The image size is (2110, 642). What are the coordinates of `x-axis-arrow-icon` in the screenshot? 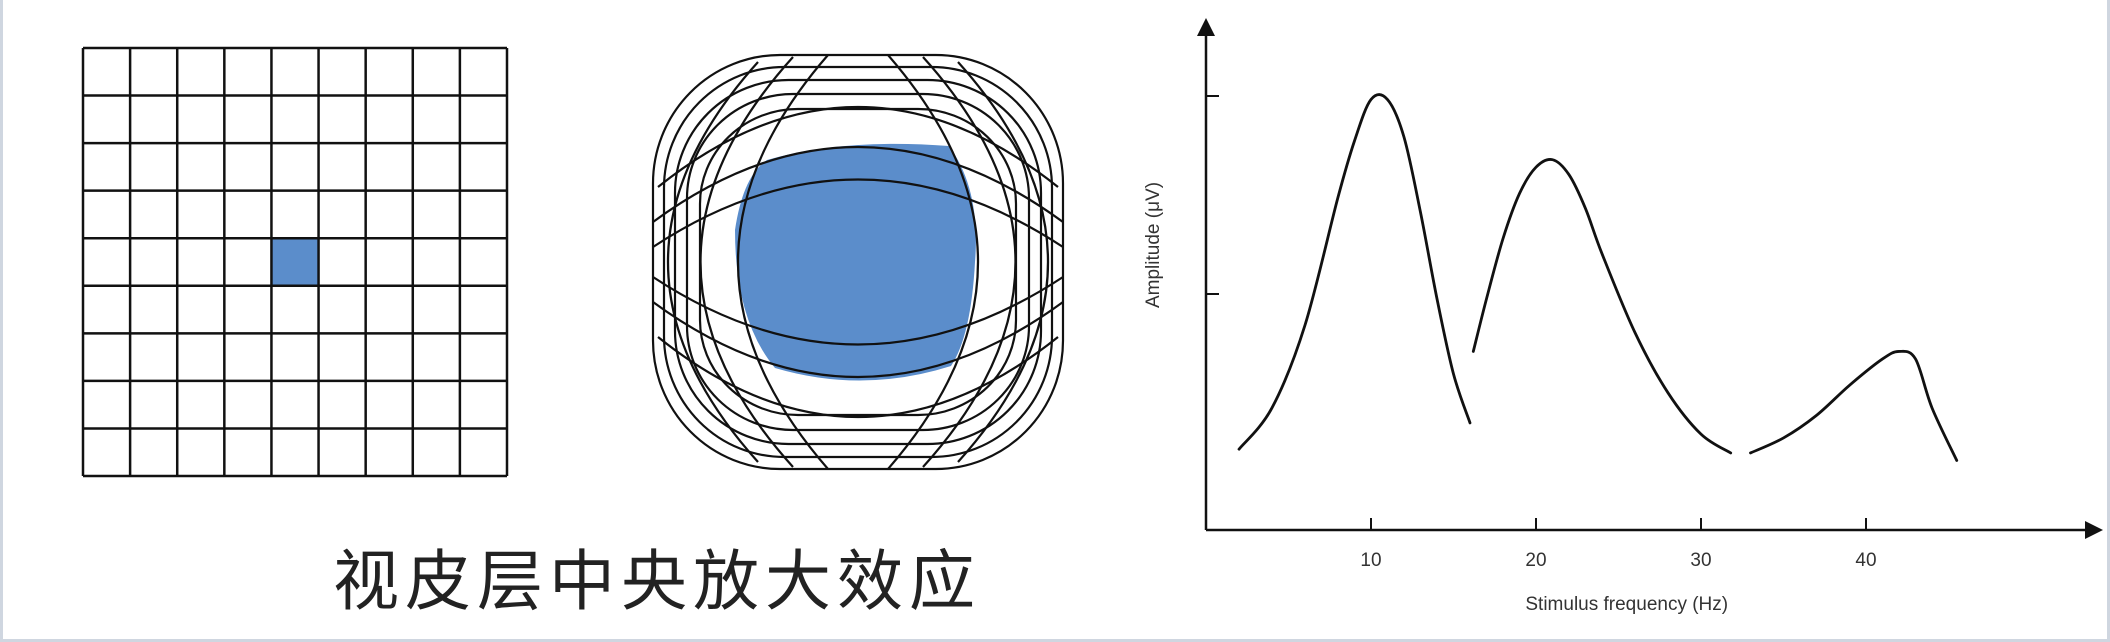 It's located at (2094, 530).